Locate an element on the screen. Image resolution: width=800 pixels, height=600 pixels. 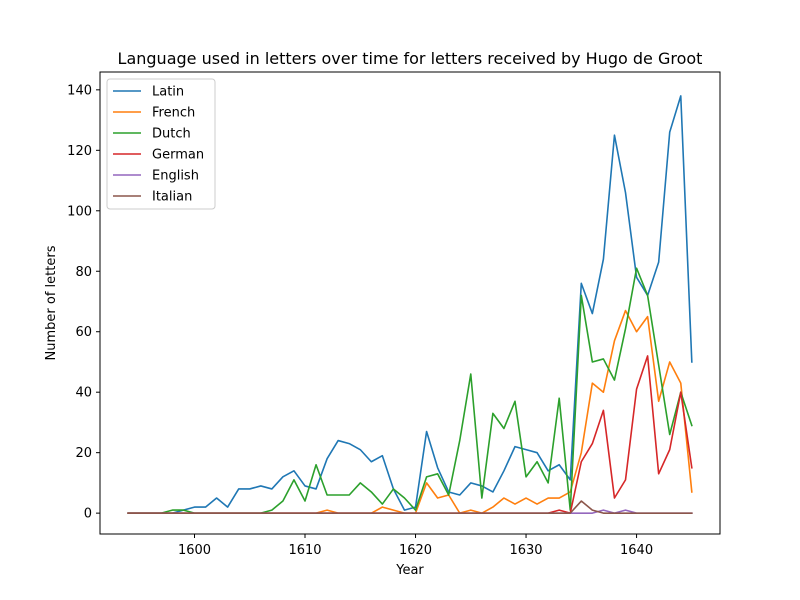
y-tick-label: 100 is located at coordinates (79, 211).